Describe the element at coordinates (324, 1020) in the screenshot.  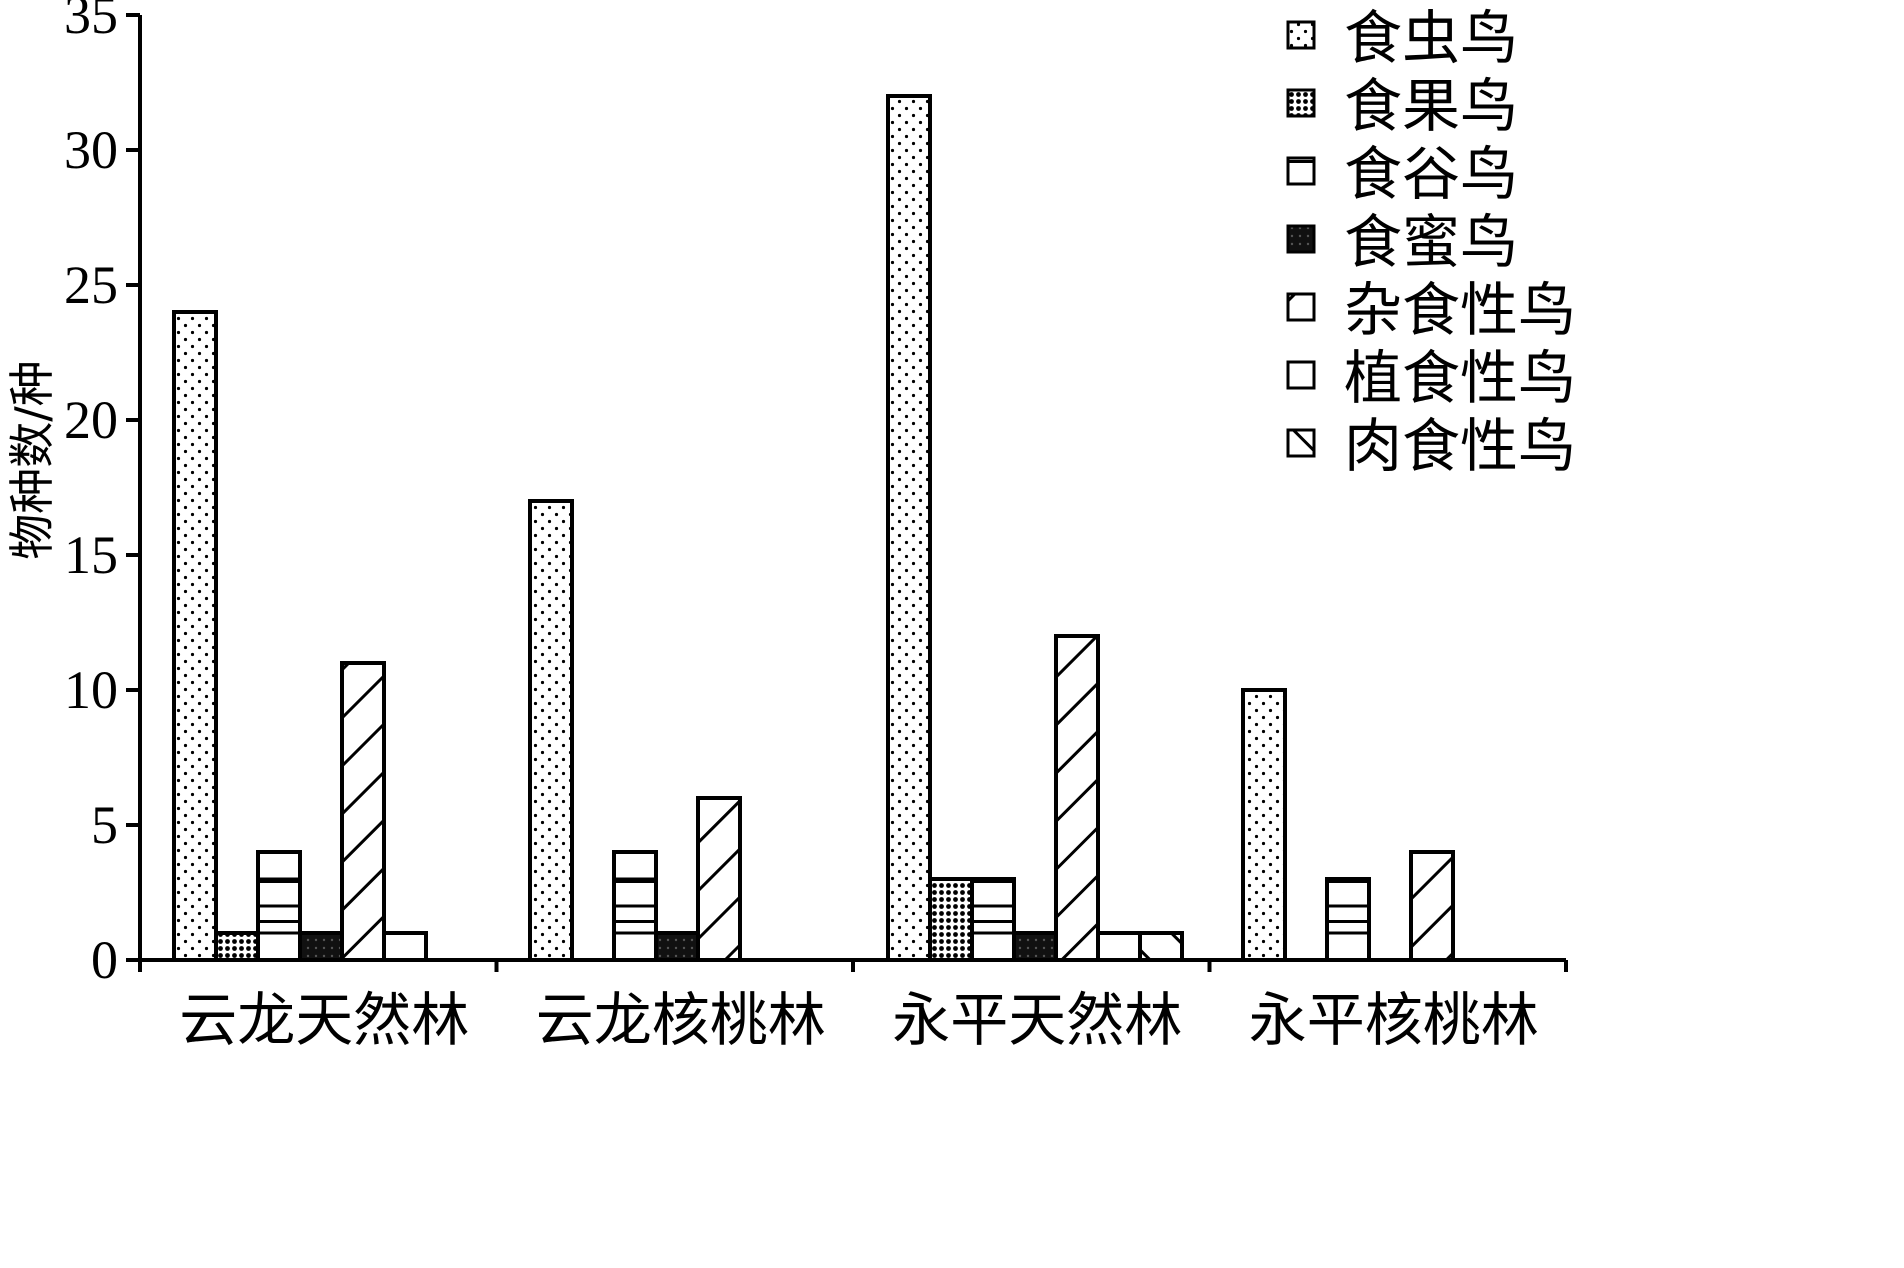
I see `x-category-label: 云龙天然林` at that location.